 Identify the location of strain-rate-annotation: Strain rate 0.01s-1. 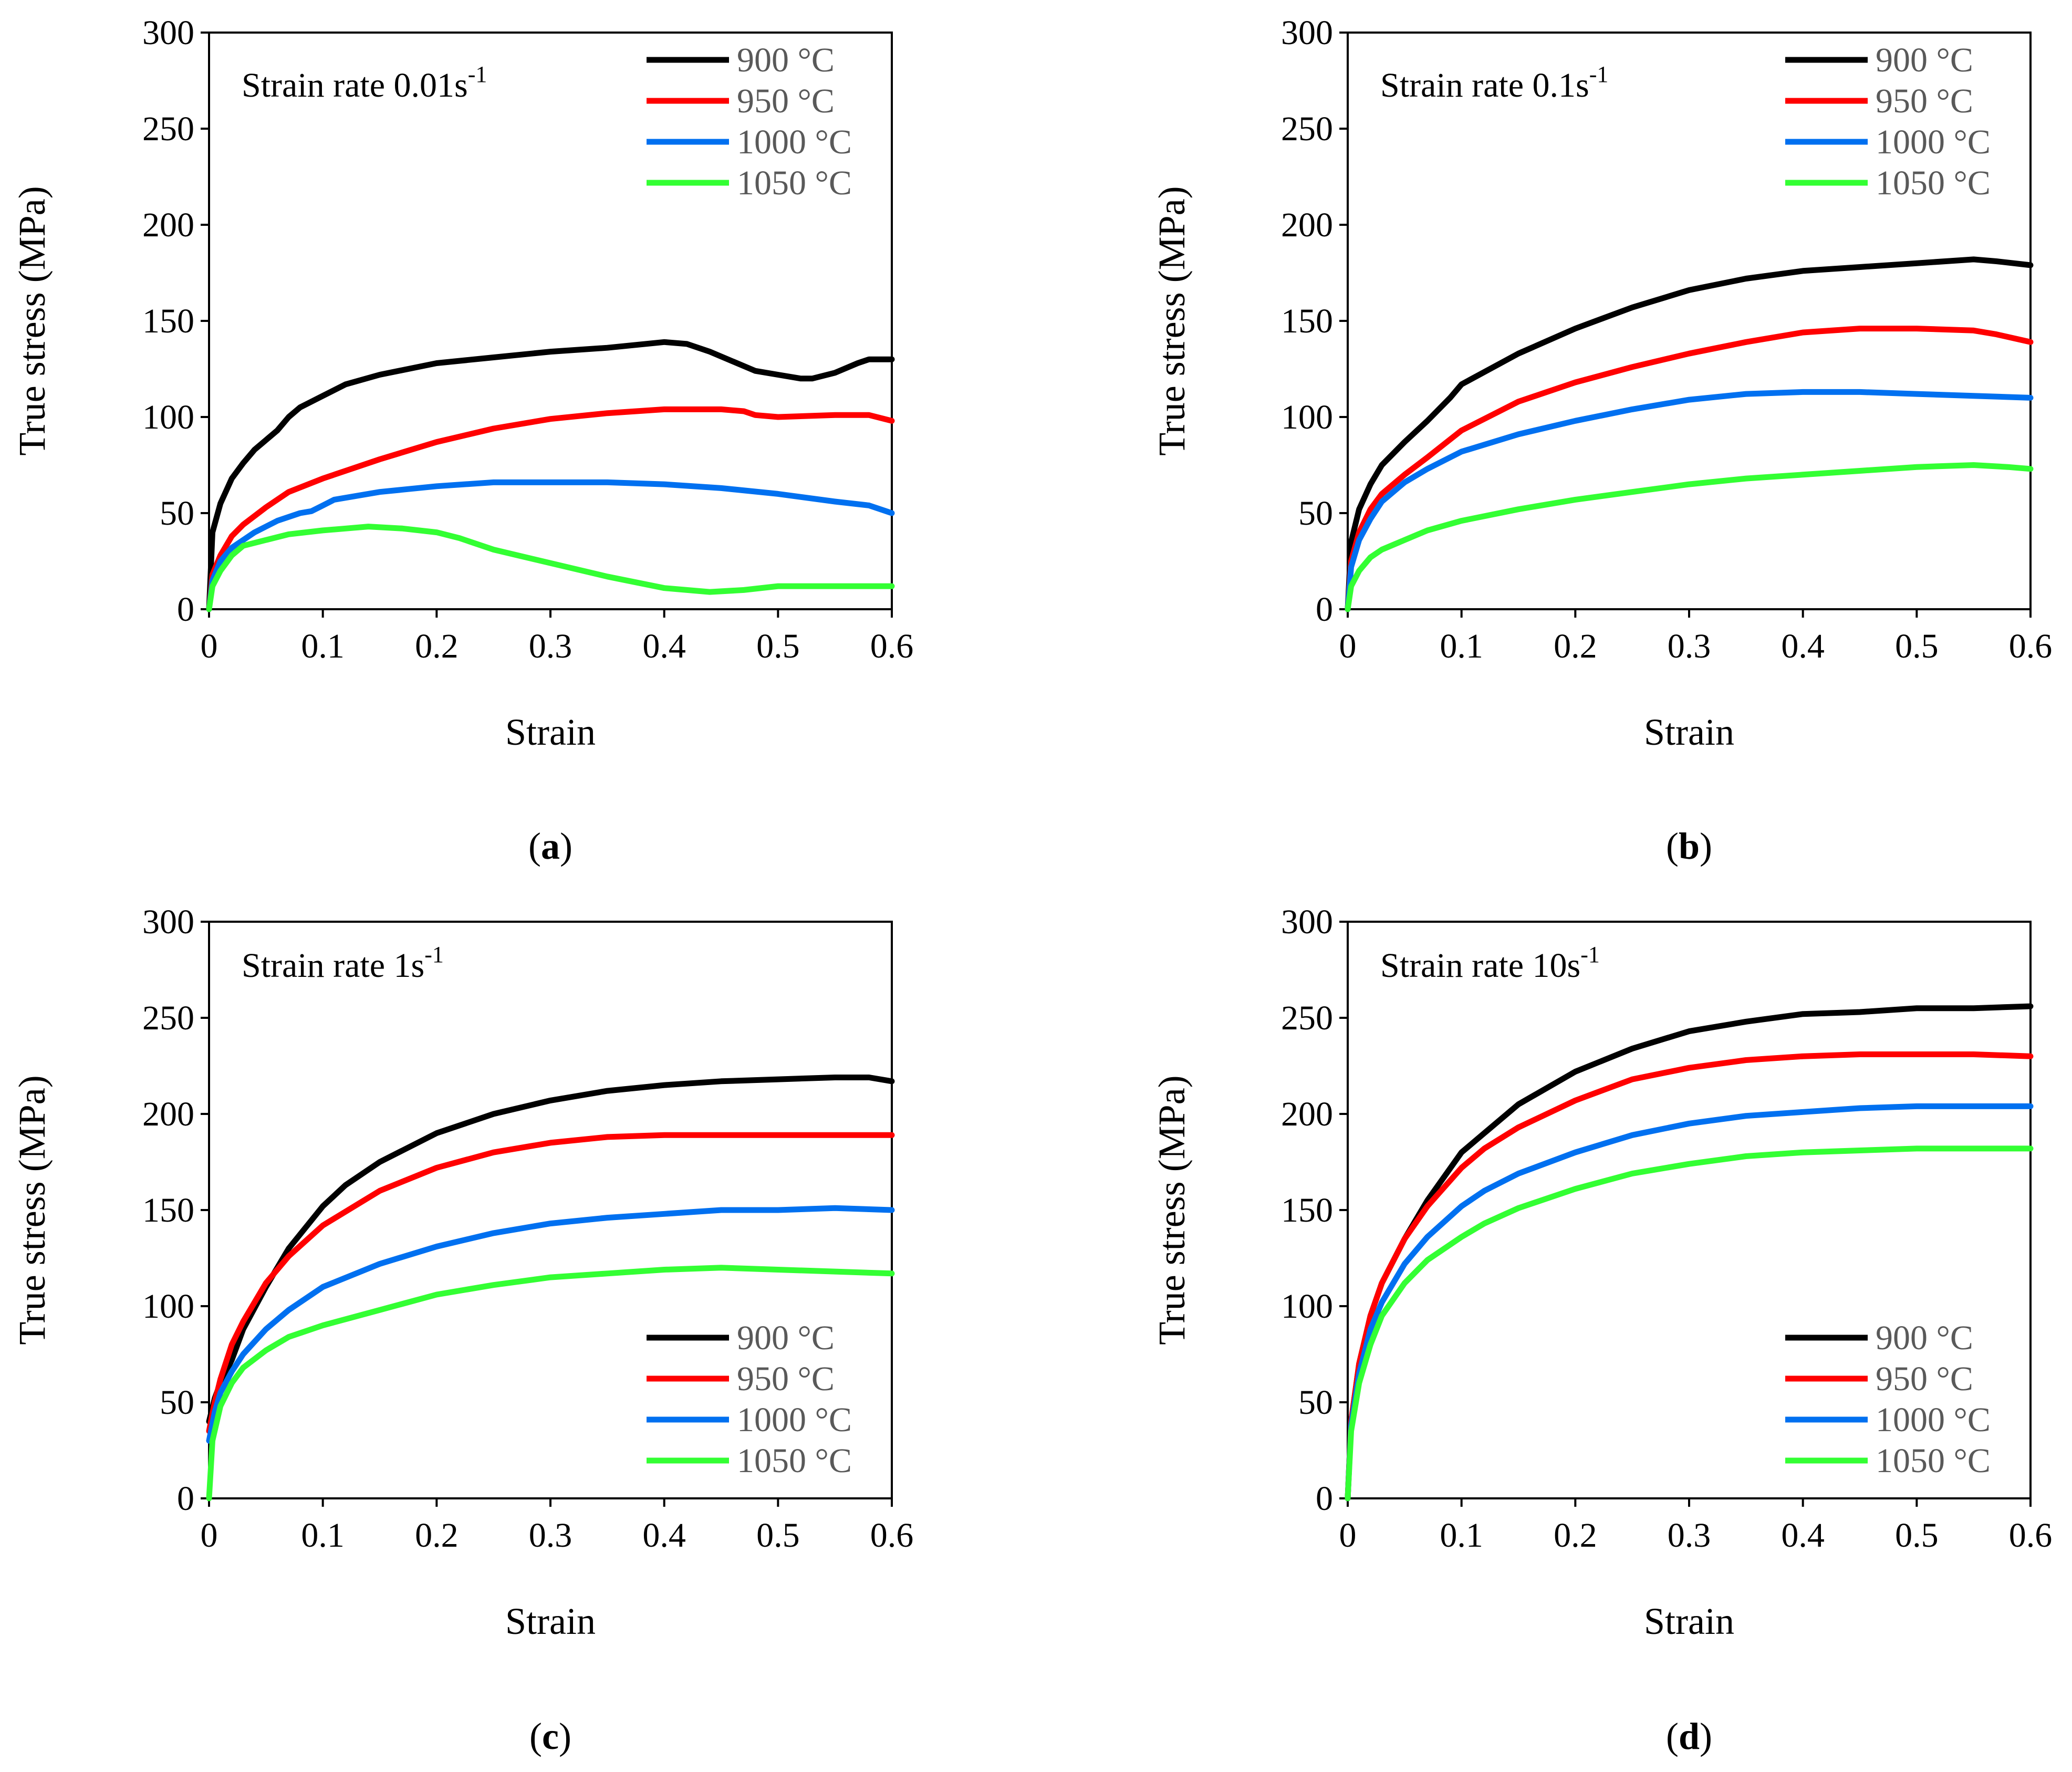
(364, 83).